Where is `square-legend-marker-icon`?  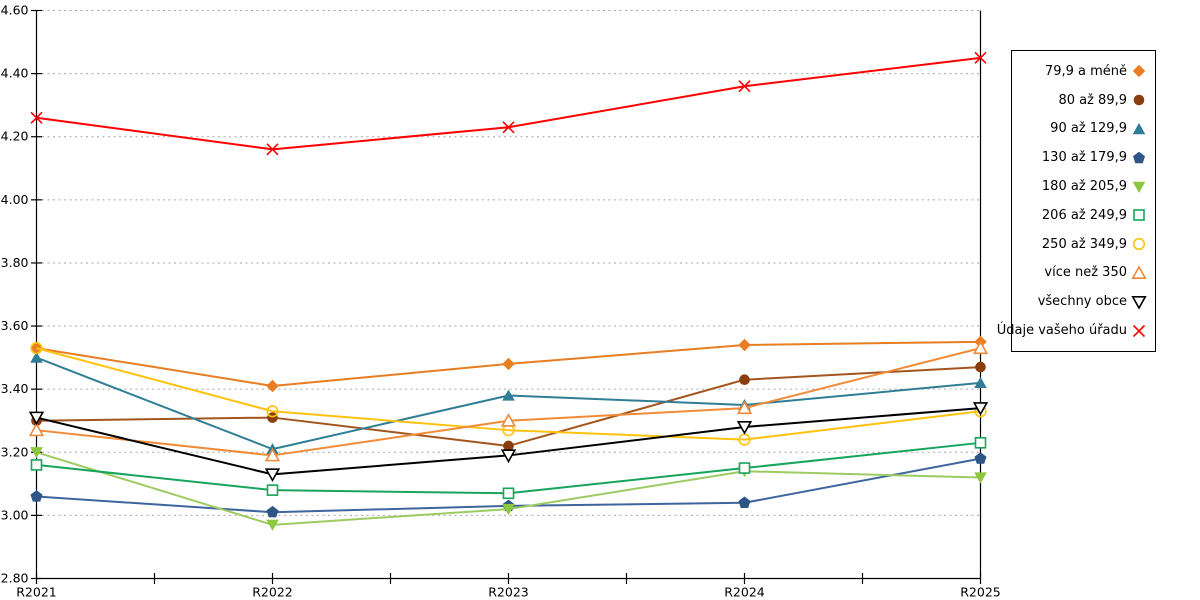
square-legend-marker-icon is located at coordinates (1139, 215).